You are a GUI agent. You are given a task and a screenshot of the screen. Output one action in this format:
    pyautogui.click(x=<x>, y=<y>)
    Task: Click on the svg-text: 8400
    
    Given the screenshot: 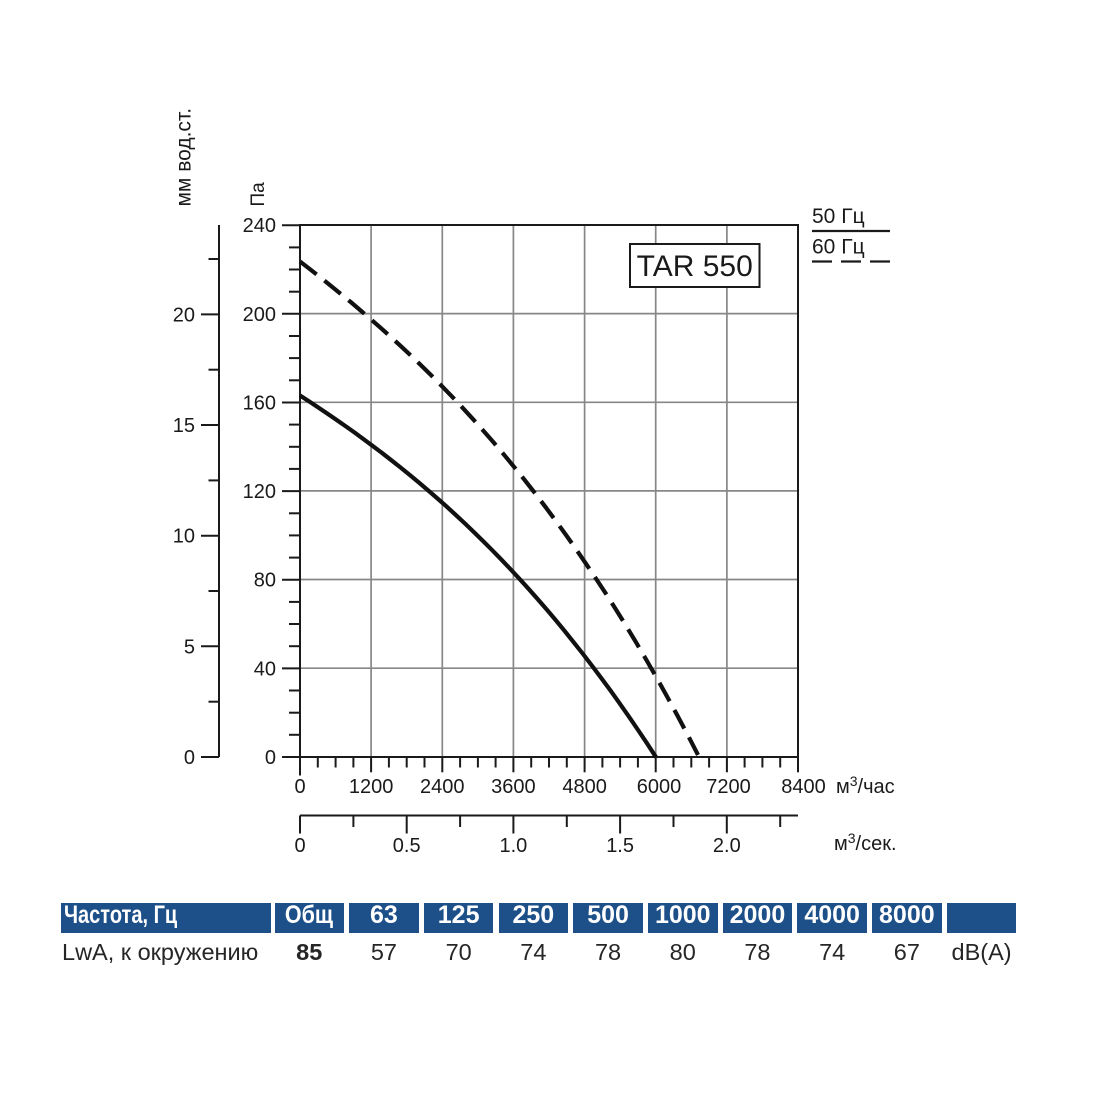 What is the action you would take?
    pyautogui.click(x=803, y=787)
    